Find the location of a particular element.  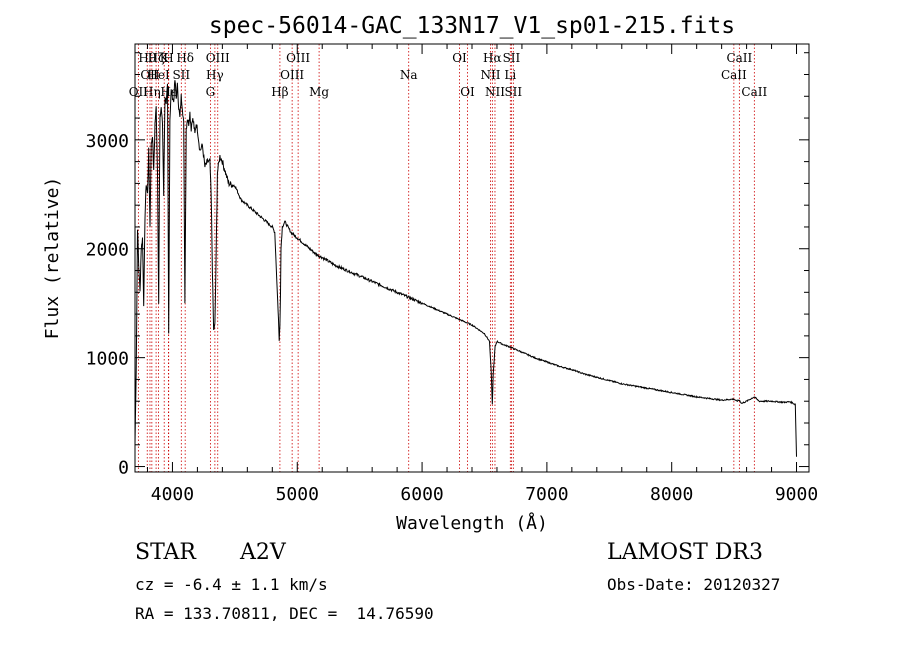

observation-date: Obs-Date: 20120327 is located at coordinates (694, 584).